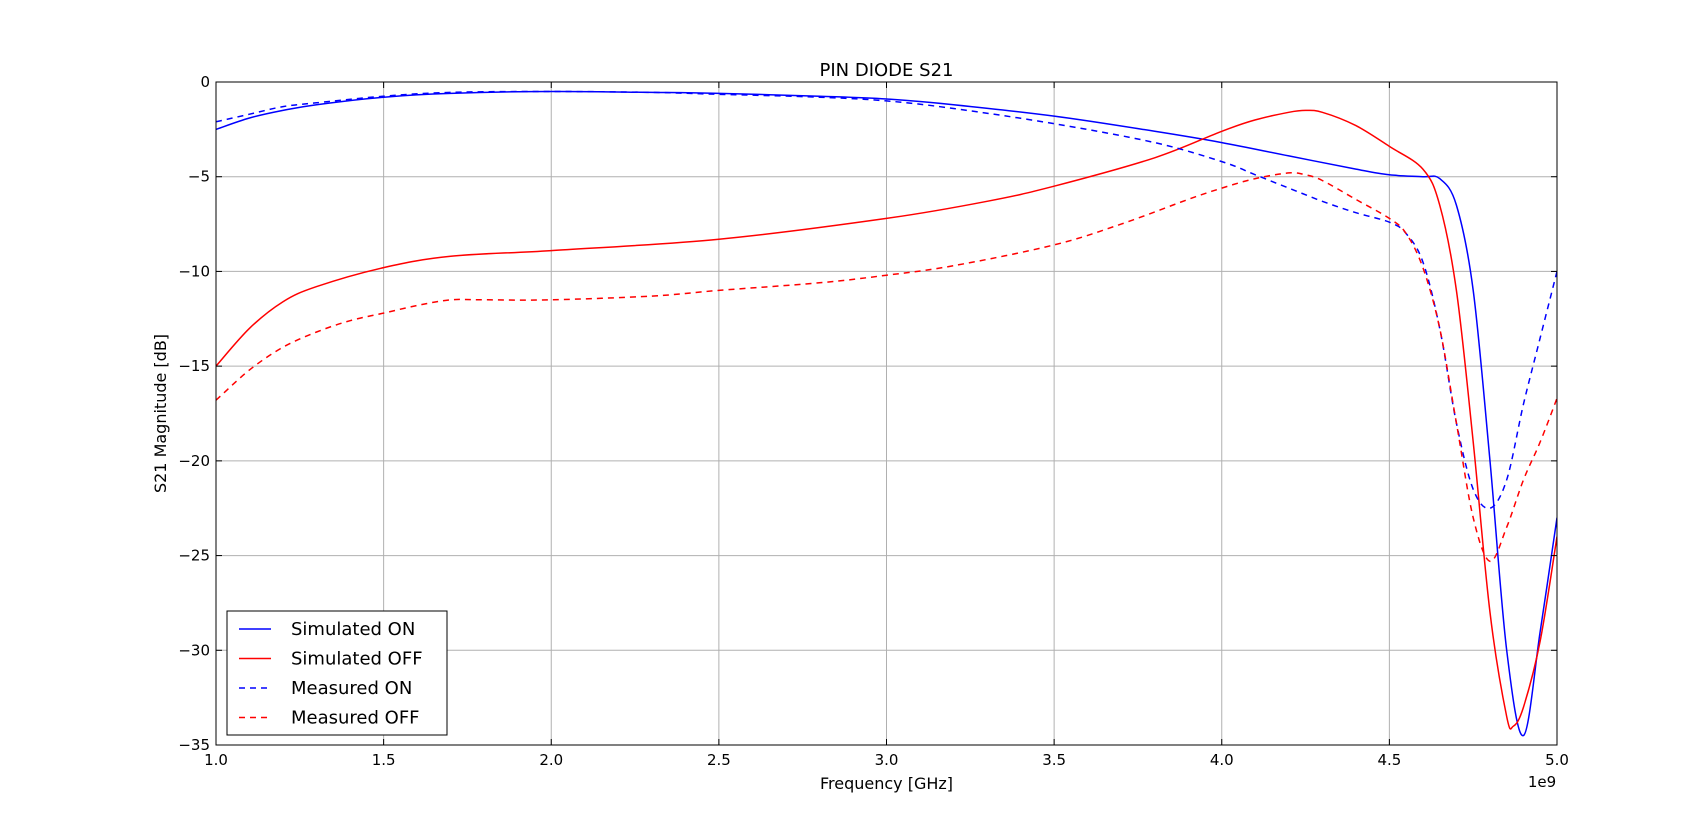 The image size is (1707, 816). Describe the element at coordinates (194, 650) in the screenshot. I see `y-tick-label: −30` at that location.